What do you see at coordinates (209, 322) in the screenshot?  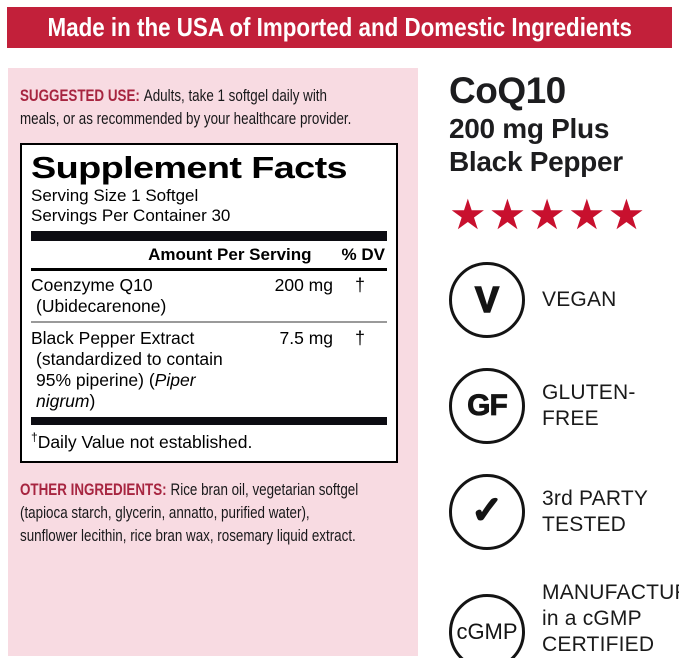 I see `row-divider` at bounding box center [209, 322].